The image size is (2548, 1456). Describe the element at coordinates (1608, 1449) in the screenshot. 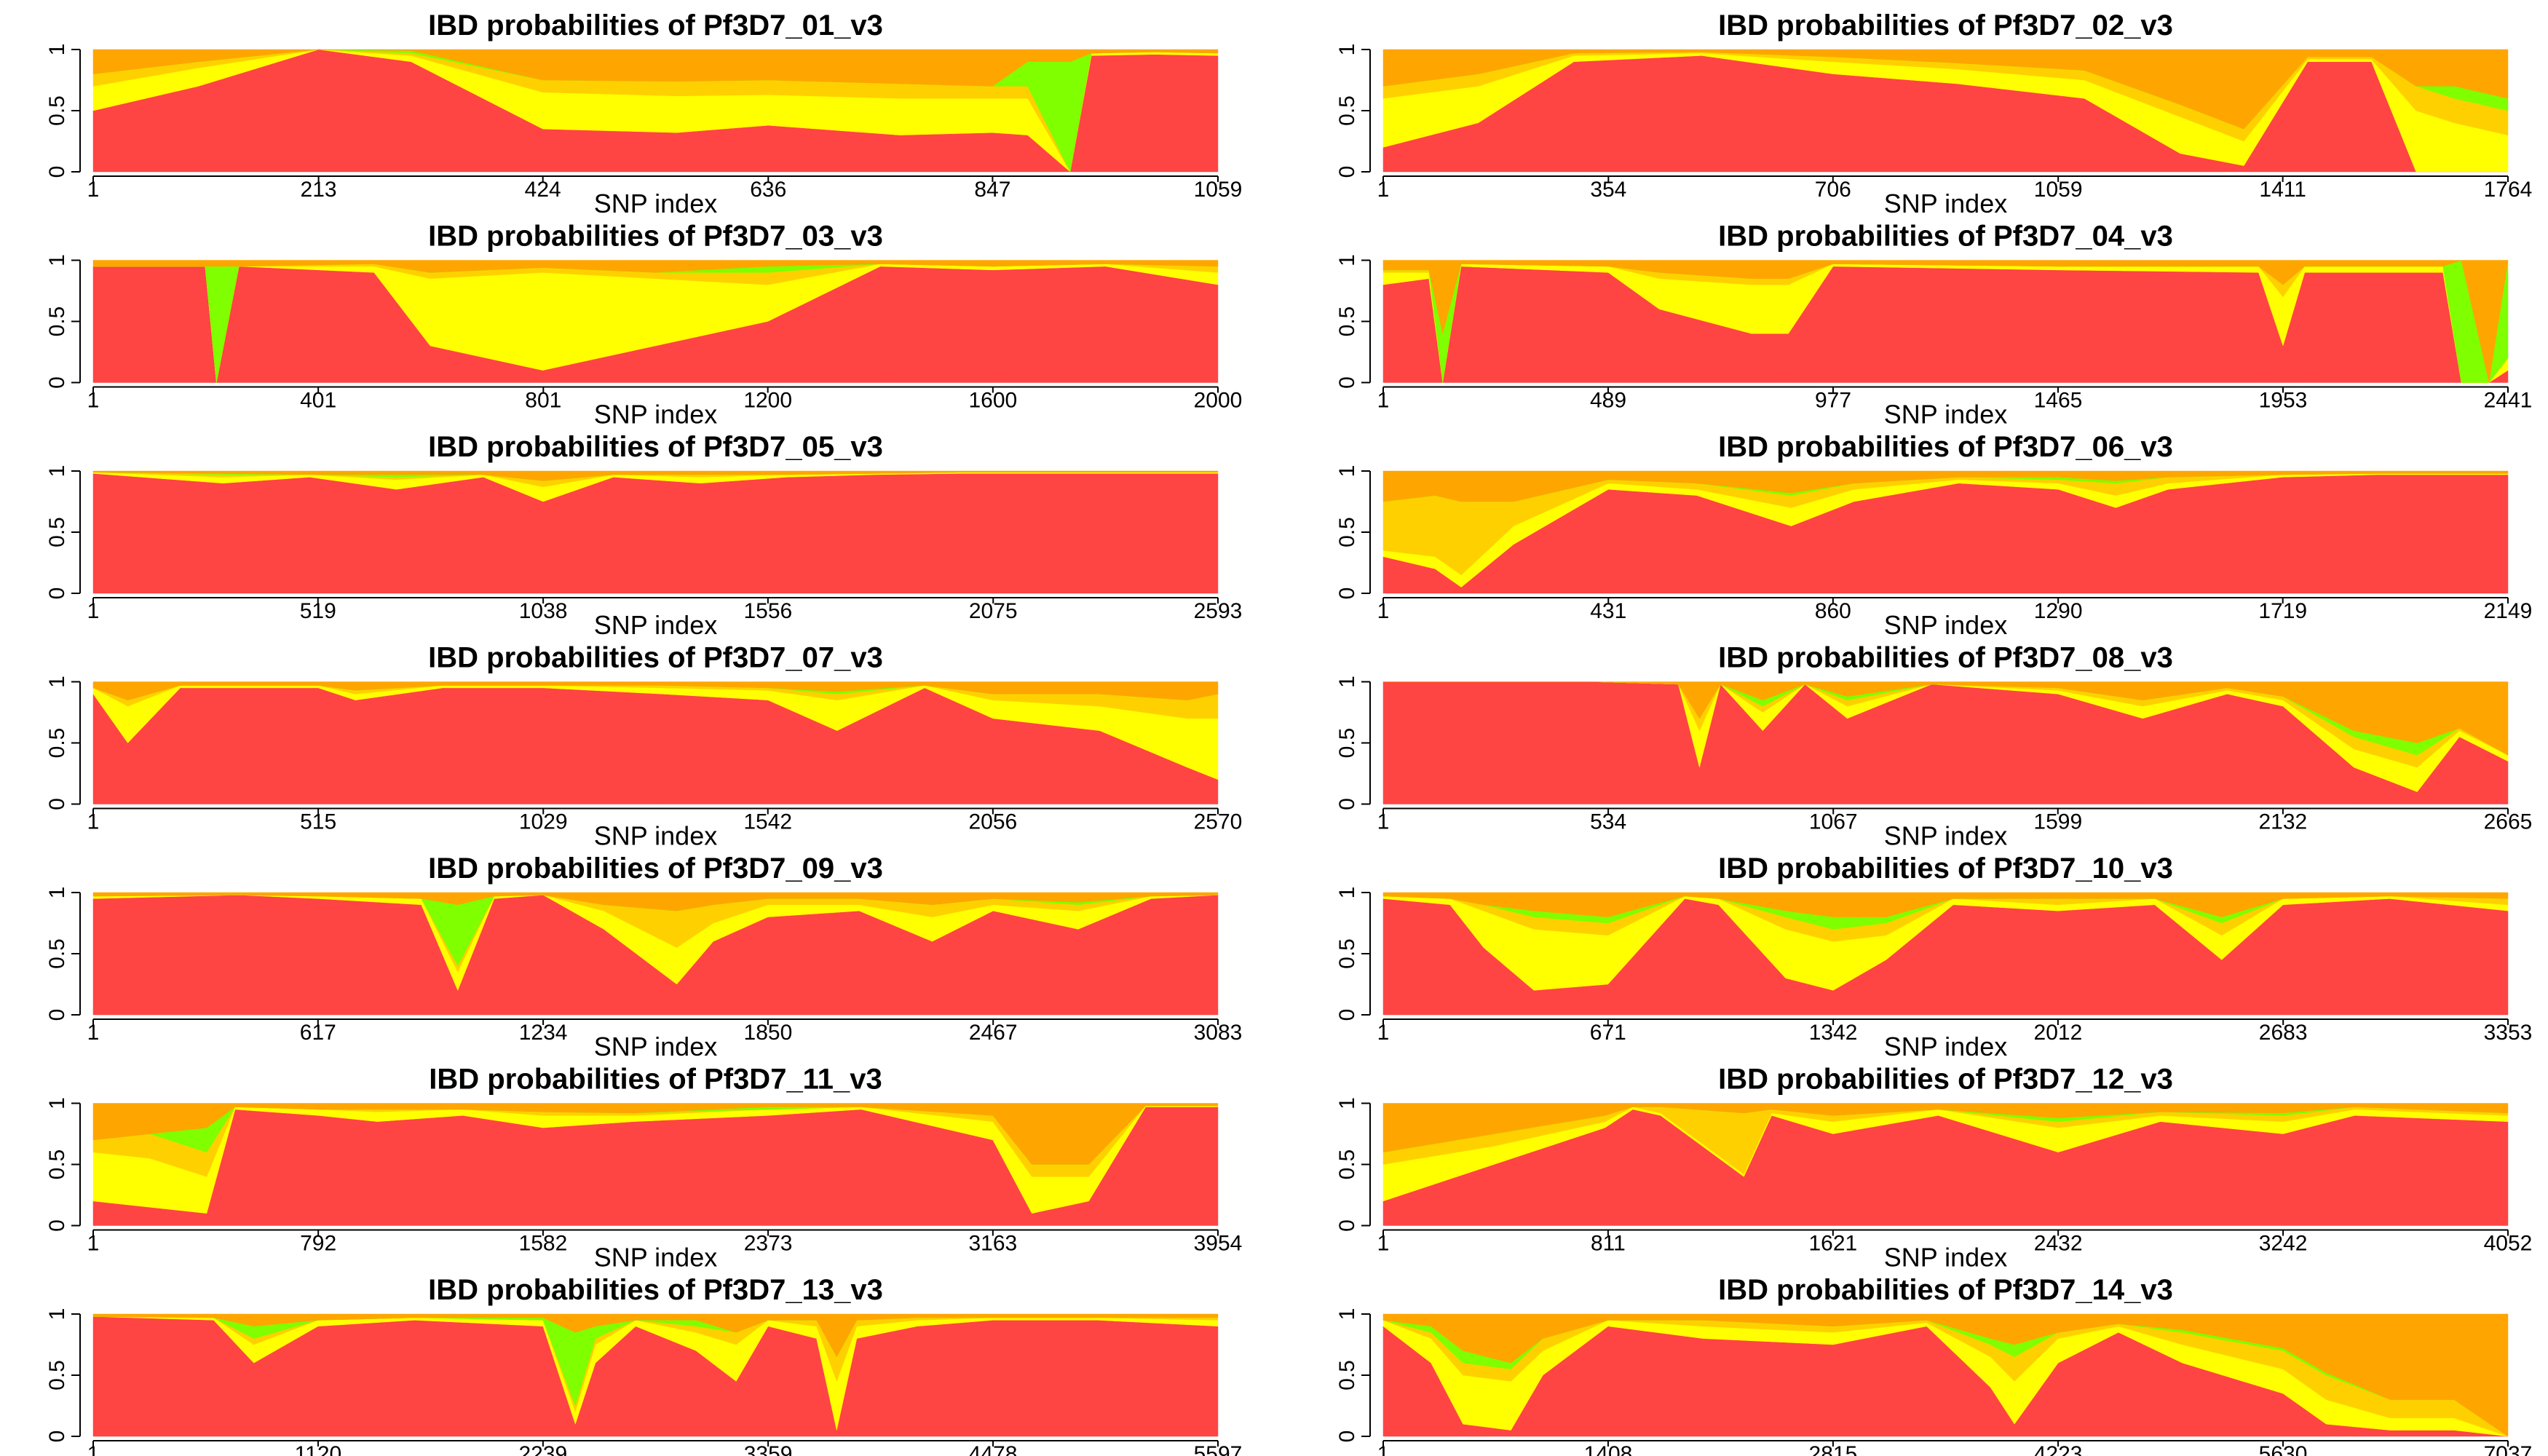

I see `x-tick-label: 1408` at that location.